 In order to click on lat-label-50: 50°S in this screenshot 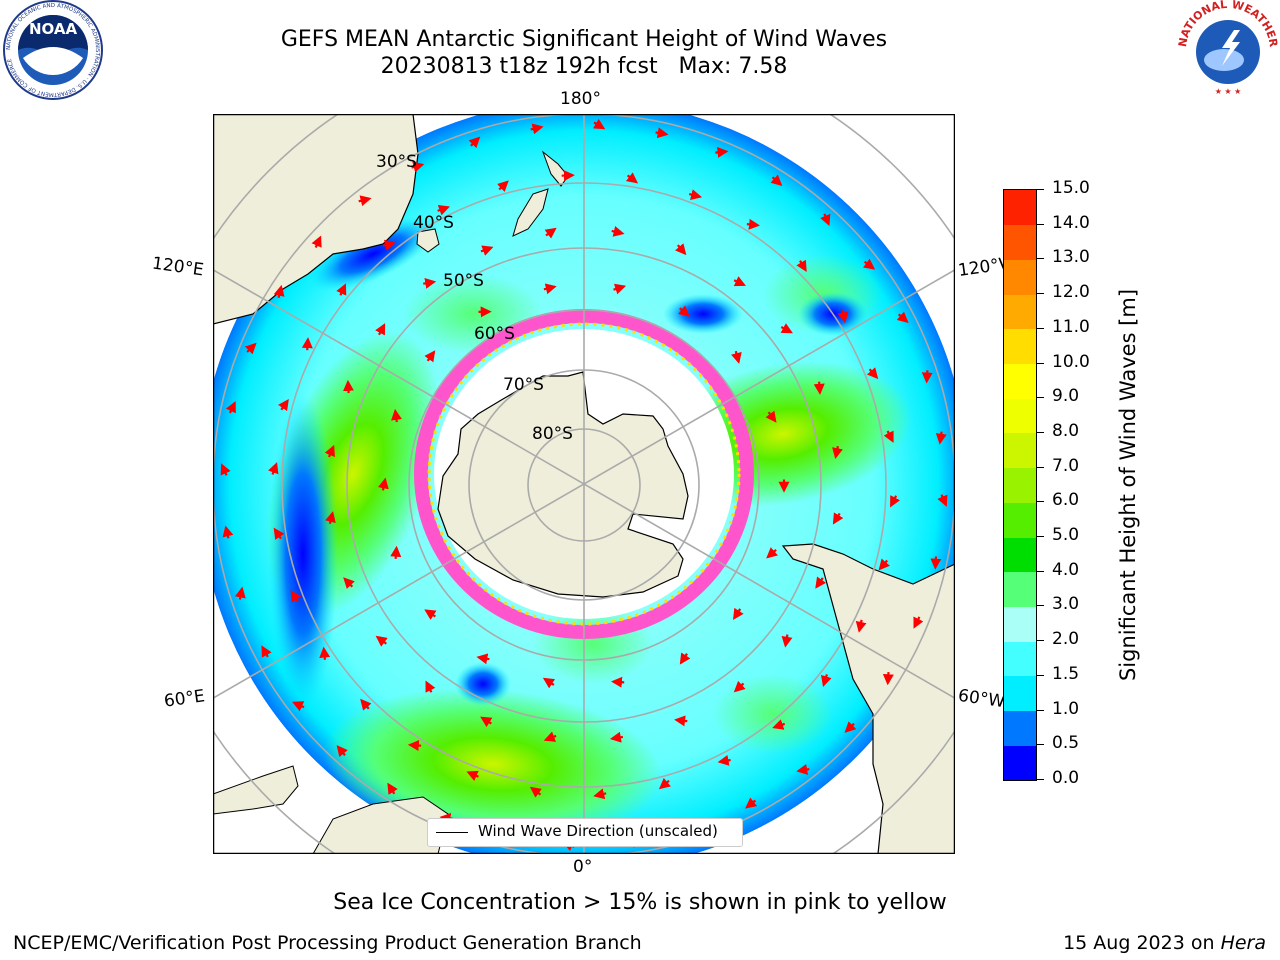, I will do `click(463, 281)`.